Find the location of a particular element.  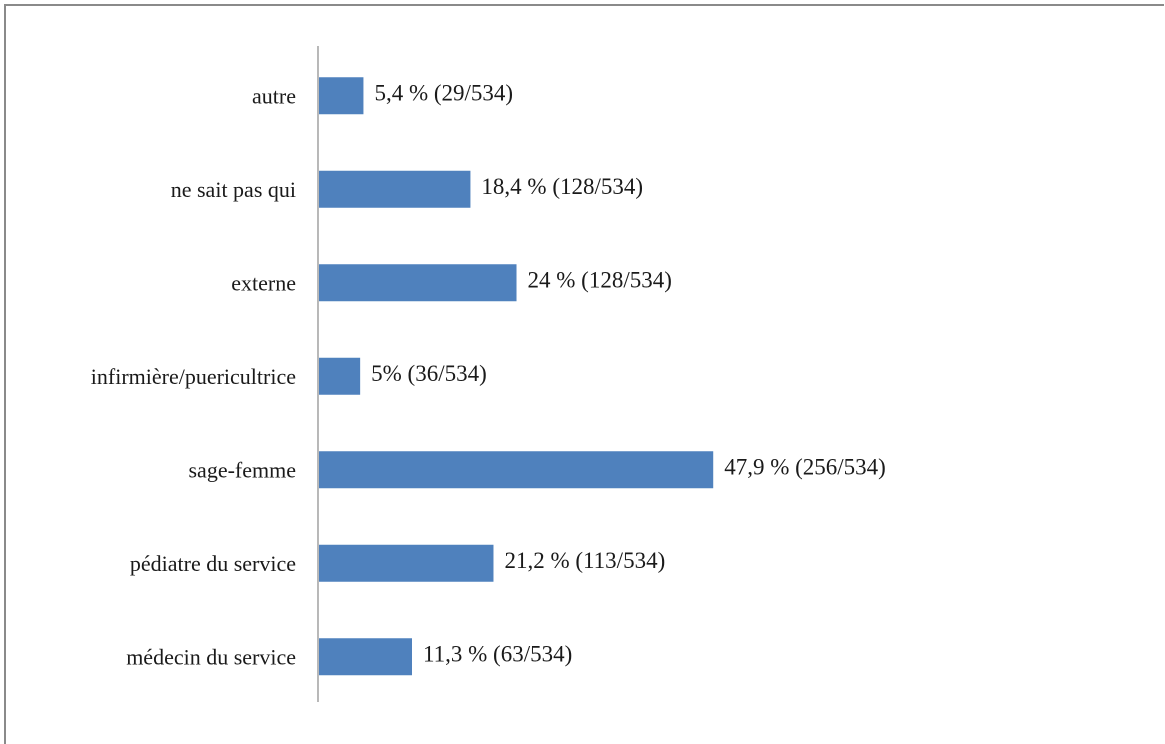

category-label: ne sait pas qui is located at coordinates (233, 189).